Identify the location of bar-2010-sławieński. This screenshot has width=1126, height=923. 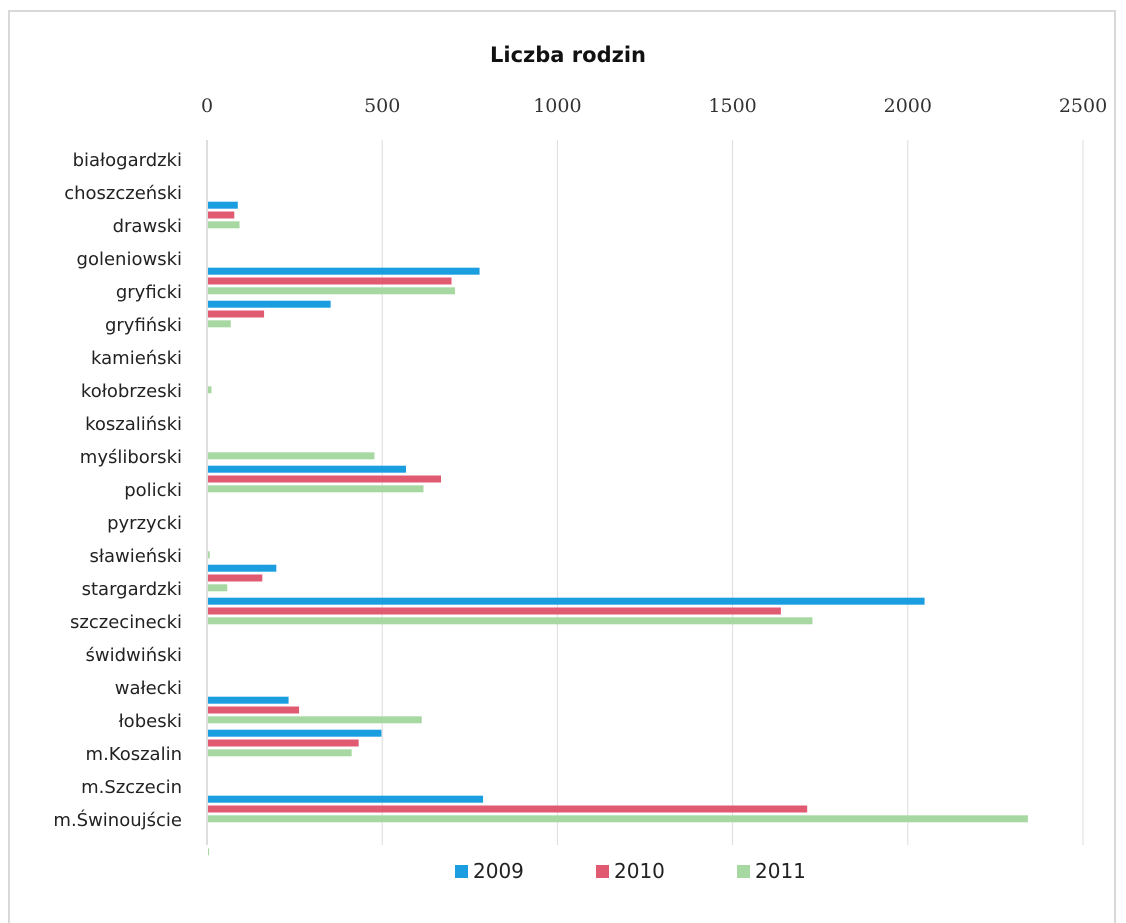
(235, 578).